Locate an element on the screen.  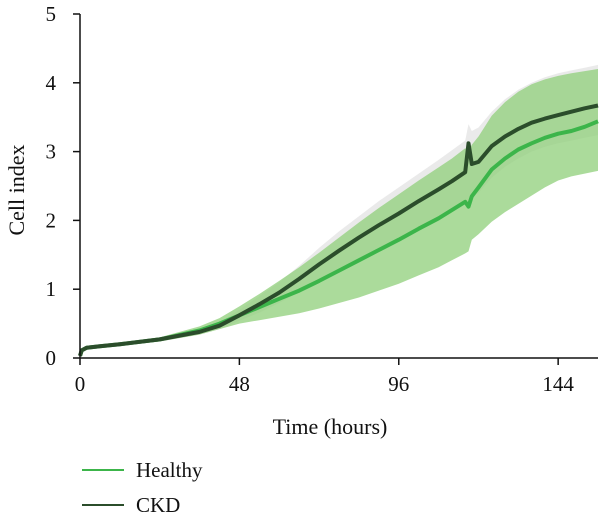
y-axis: 0 1 2 3 4 5 is located at coordinates (63, 186).